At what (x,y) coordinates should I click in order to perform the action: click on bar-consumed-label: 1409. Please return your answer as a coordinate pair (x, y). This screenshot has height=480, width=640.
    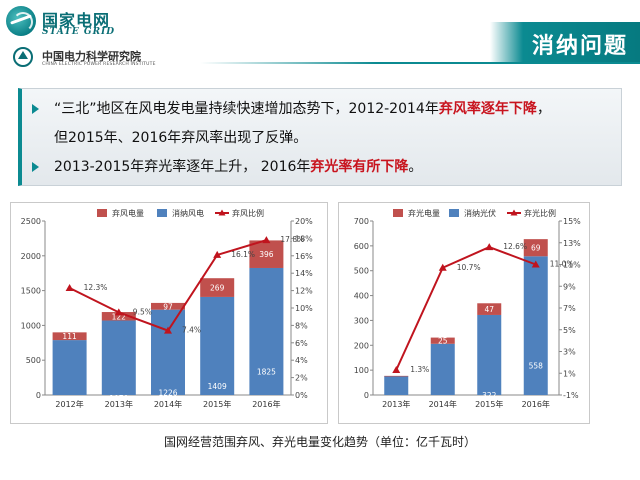
    Looking at the image, I should click on (217, 386).